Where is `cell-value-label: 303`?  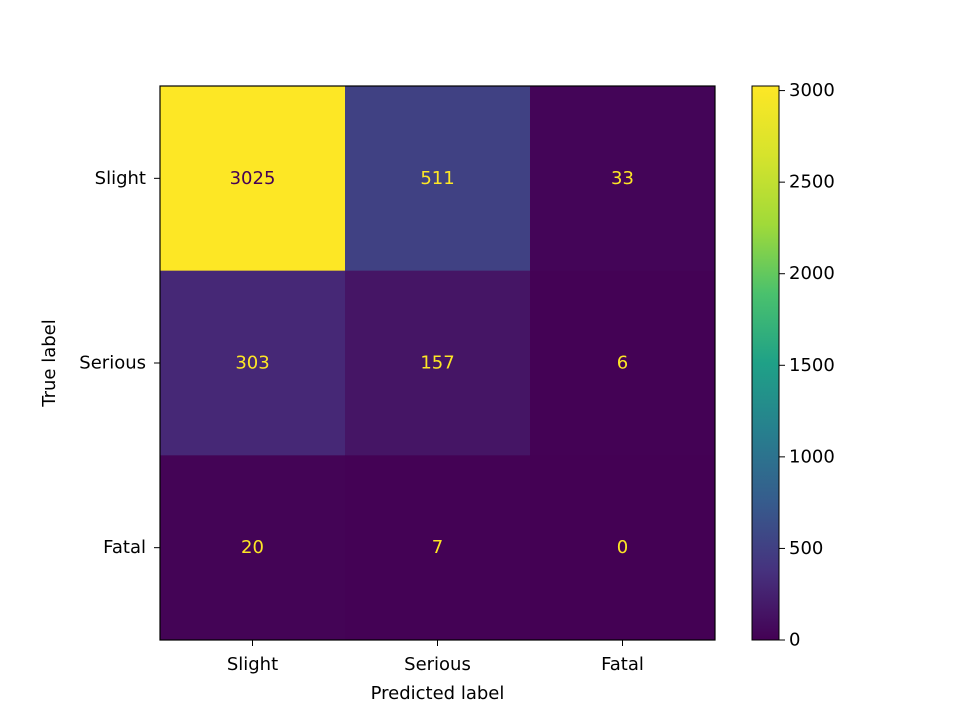
cell-value-label: 303 is located at coordinates (252, 363).